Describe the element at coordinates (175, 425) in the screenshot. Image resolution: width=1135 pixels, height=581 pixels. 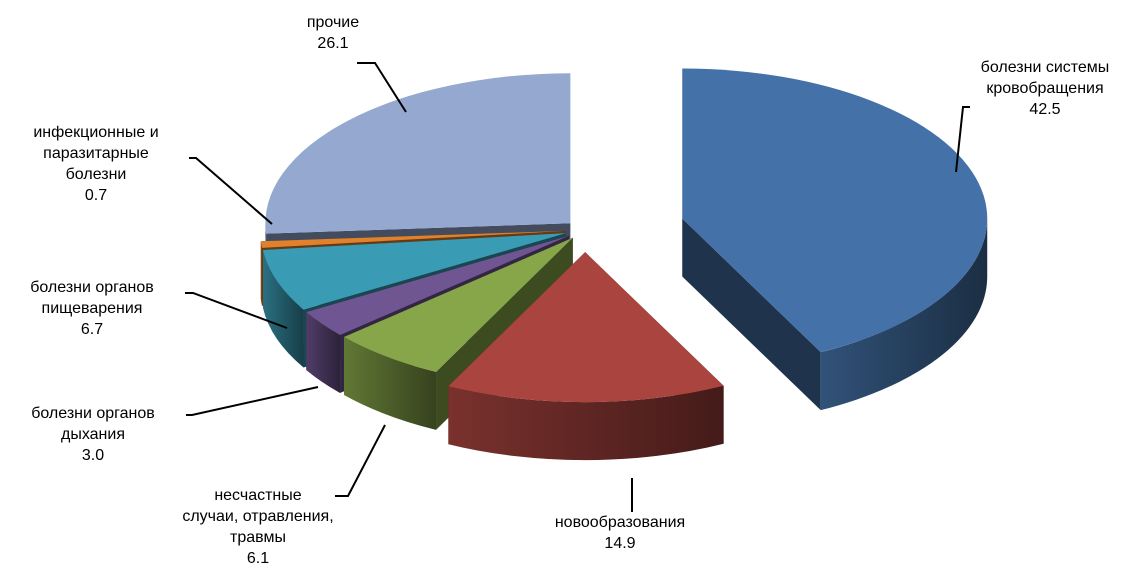
I see `slice-label-3: болезни органов дыхания 3.0` at that location.